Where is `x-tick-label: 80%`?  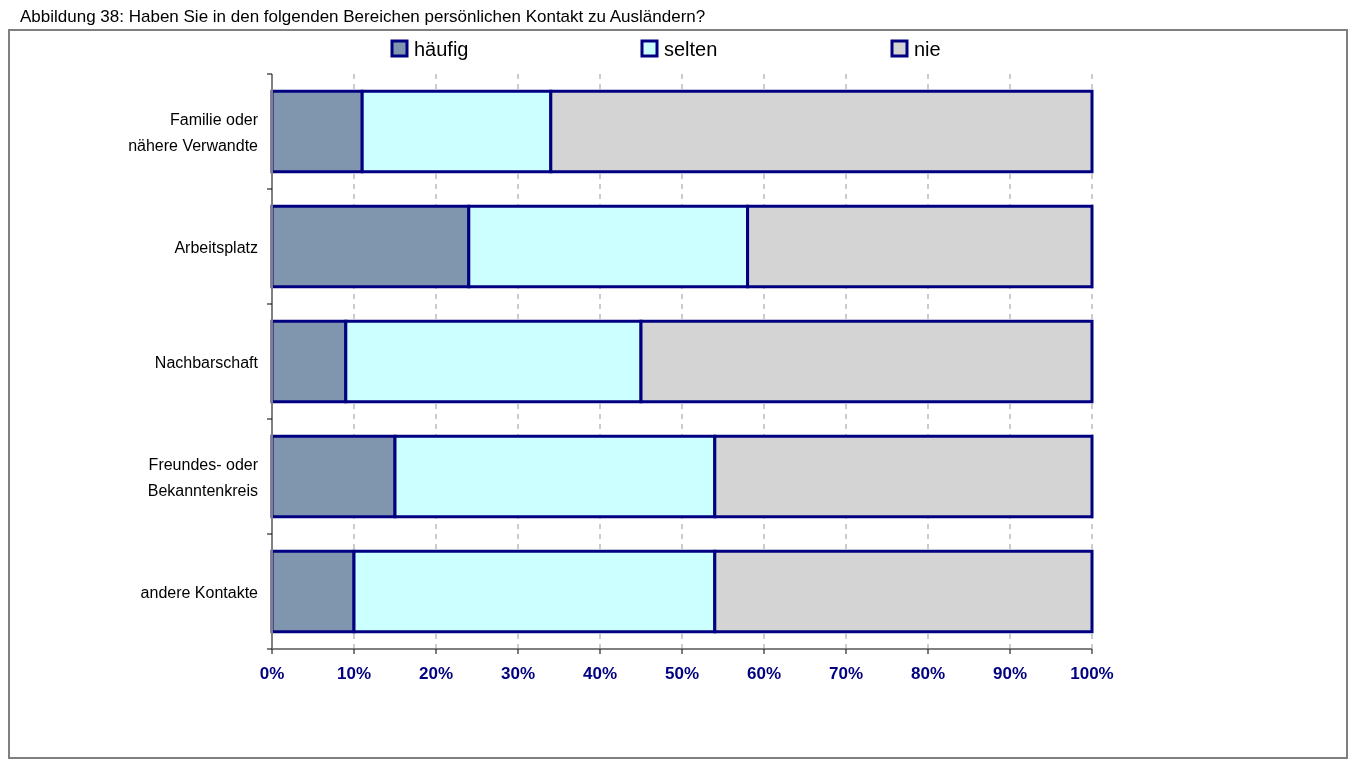 x-tick-label: 80% is located at coordinates (928, 673).